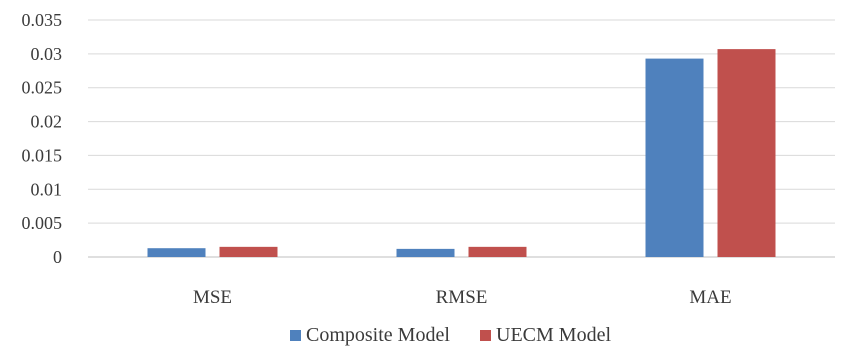 This screenshot has height=350, width=845. What do you see at coordinates (47, 54) in the screenshot?
I see `y-tick-label: 0.03` at bounding box center [47, 54].